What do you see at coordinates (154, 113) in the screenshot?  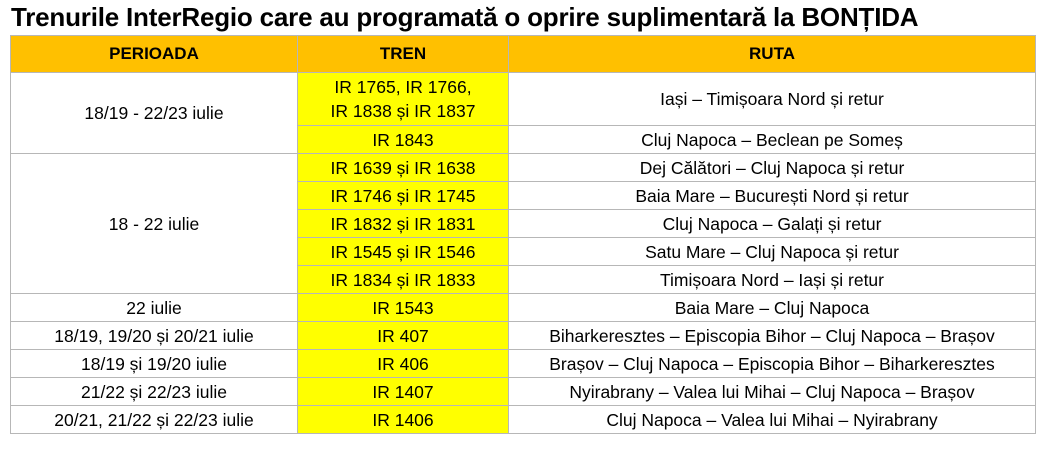 I see `cell-perioada: 18/19 - 22/23 iulie` at bounding box center [154, 113].